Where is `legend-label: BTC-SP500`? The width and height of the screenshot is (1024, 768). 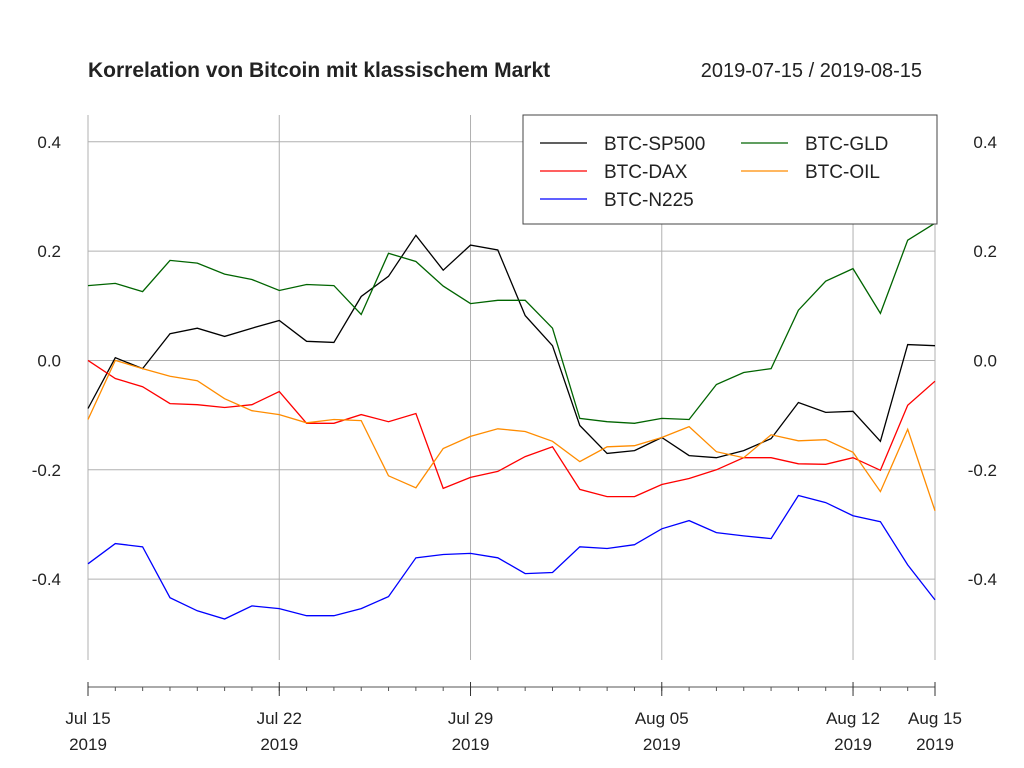 legend-label: BTC-SP500 is located at coordinates (654, 144).